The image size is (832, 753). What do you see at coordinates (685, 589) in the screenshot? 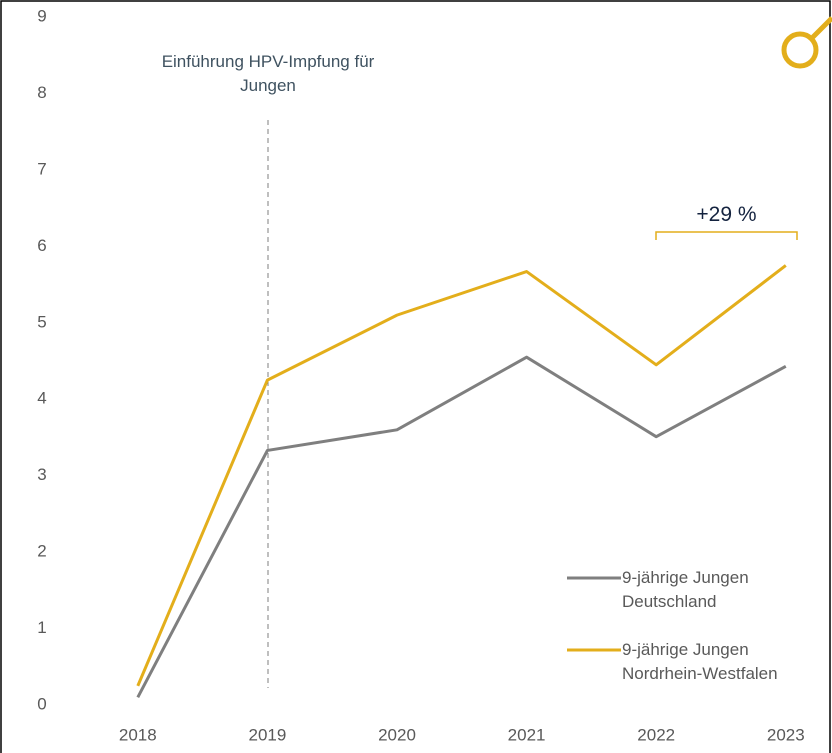
I see `legend-label: 9-jährige Jungen Deutschland` at bounding box center [685, 589].